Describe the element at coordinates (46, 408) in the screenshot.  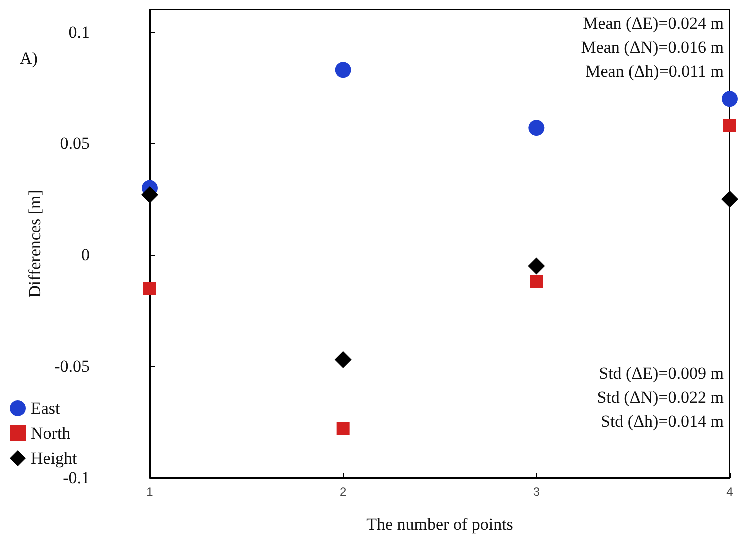
I see `legend-label: East` at that location.